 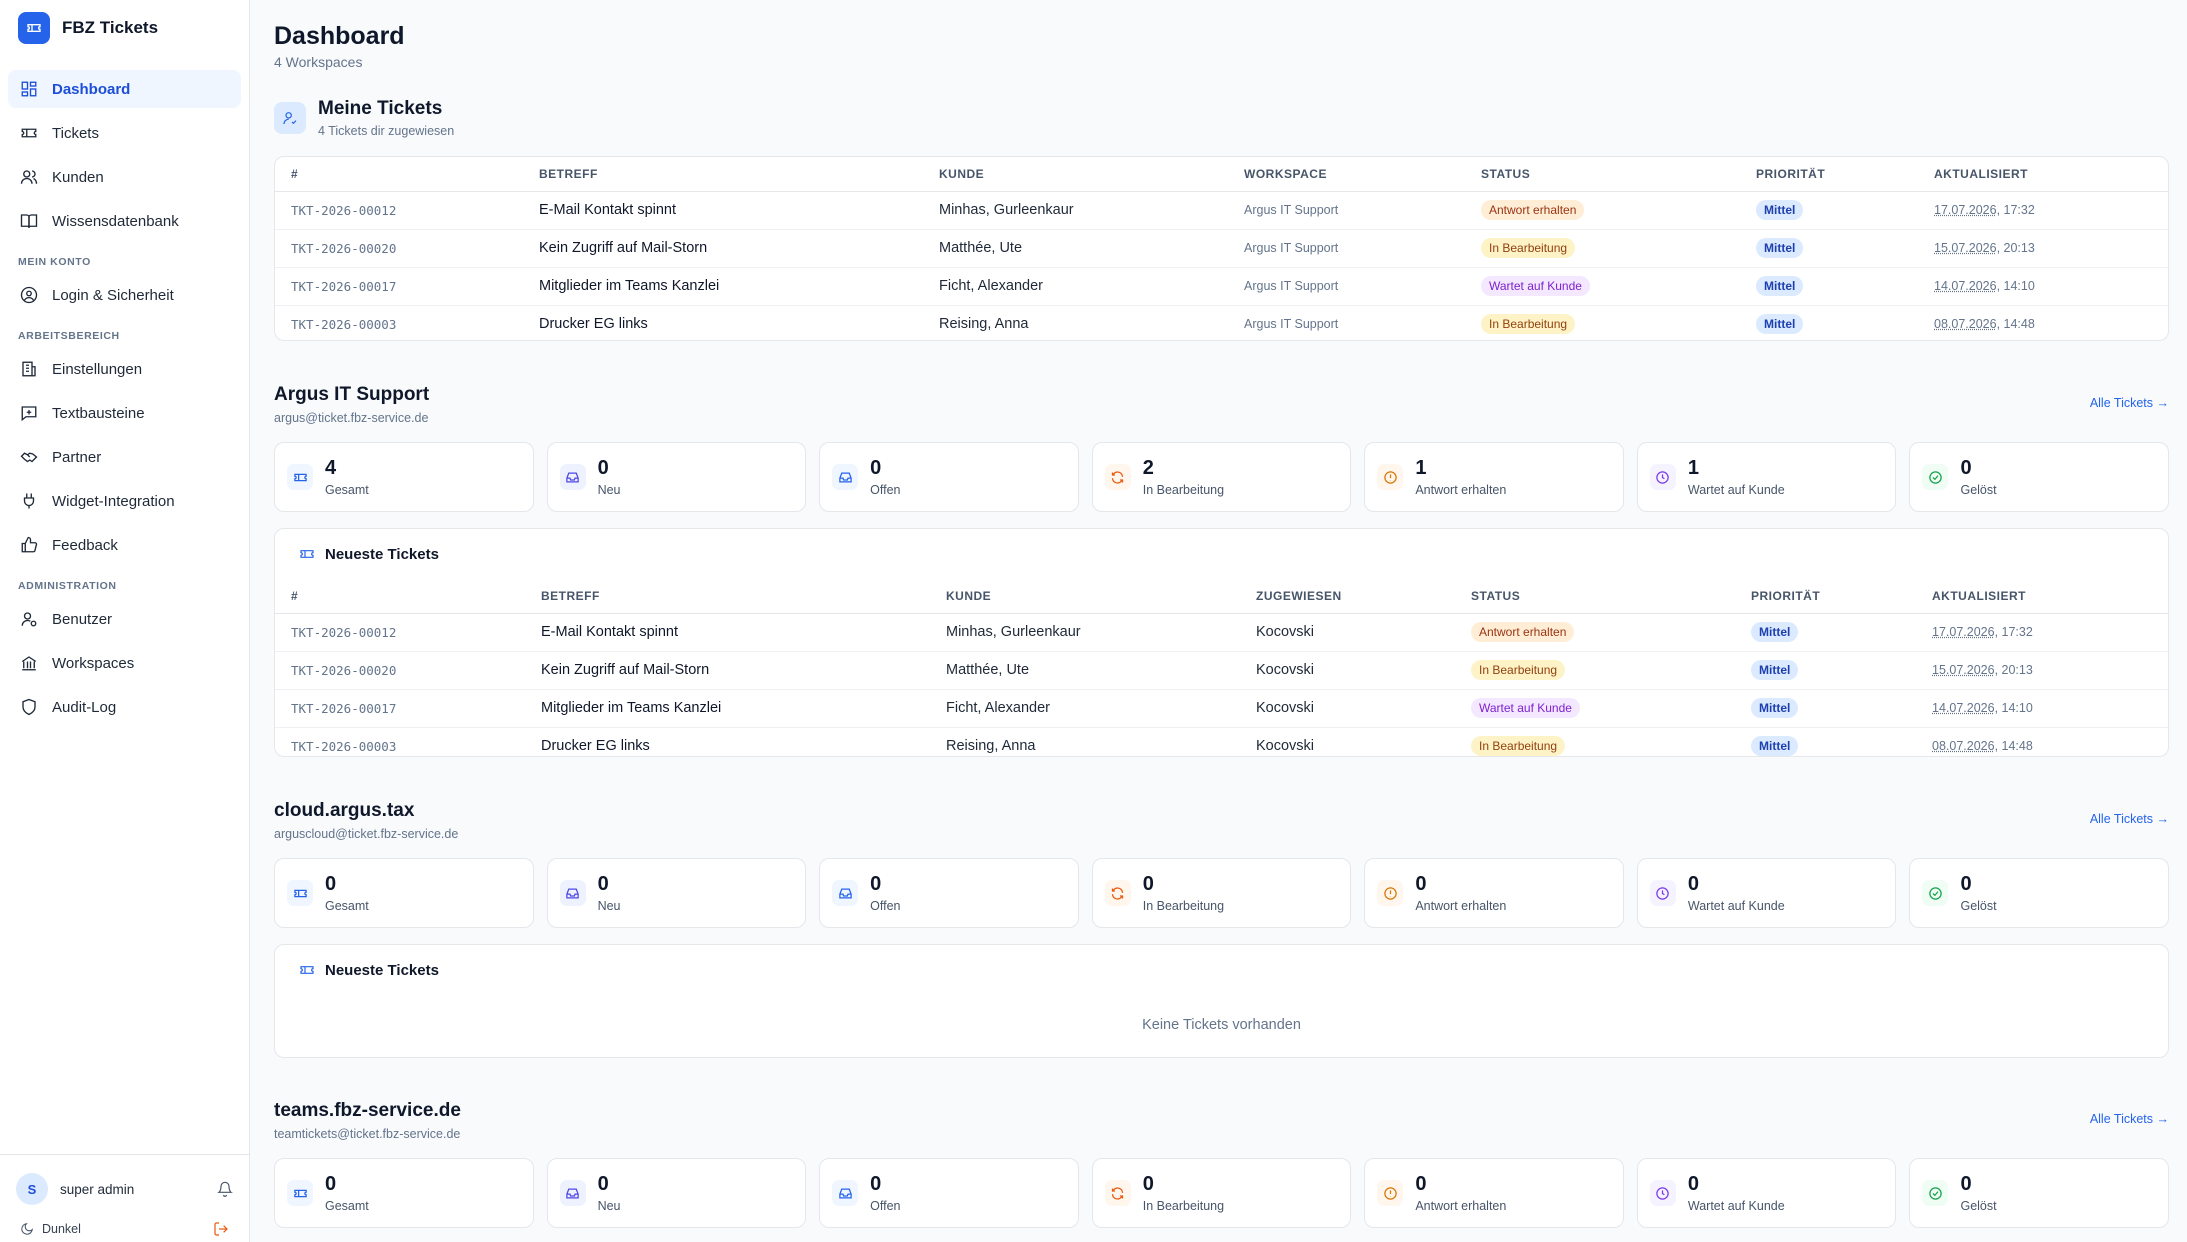 What do you see at coordinates (352, 394) in the screenshot?
I see `workspace-name: Argus IT Support` at bounding box center [352, 394].